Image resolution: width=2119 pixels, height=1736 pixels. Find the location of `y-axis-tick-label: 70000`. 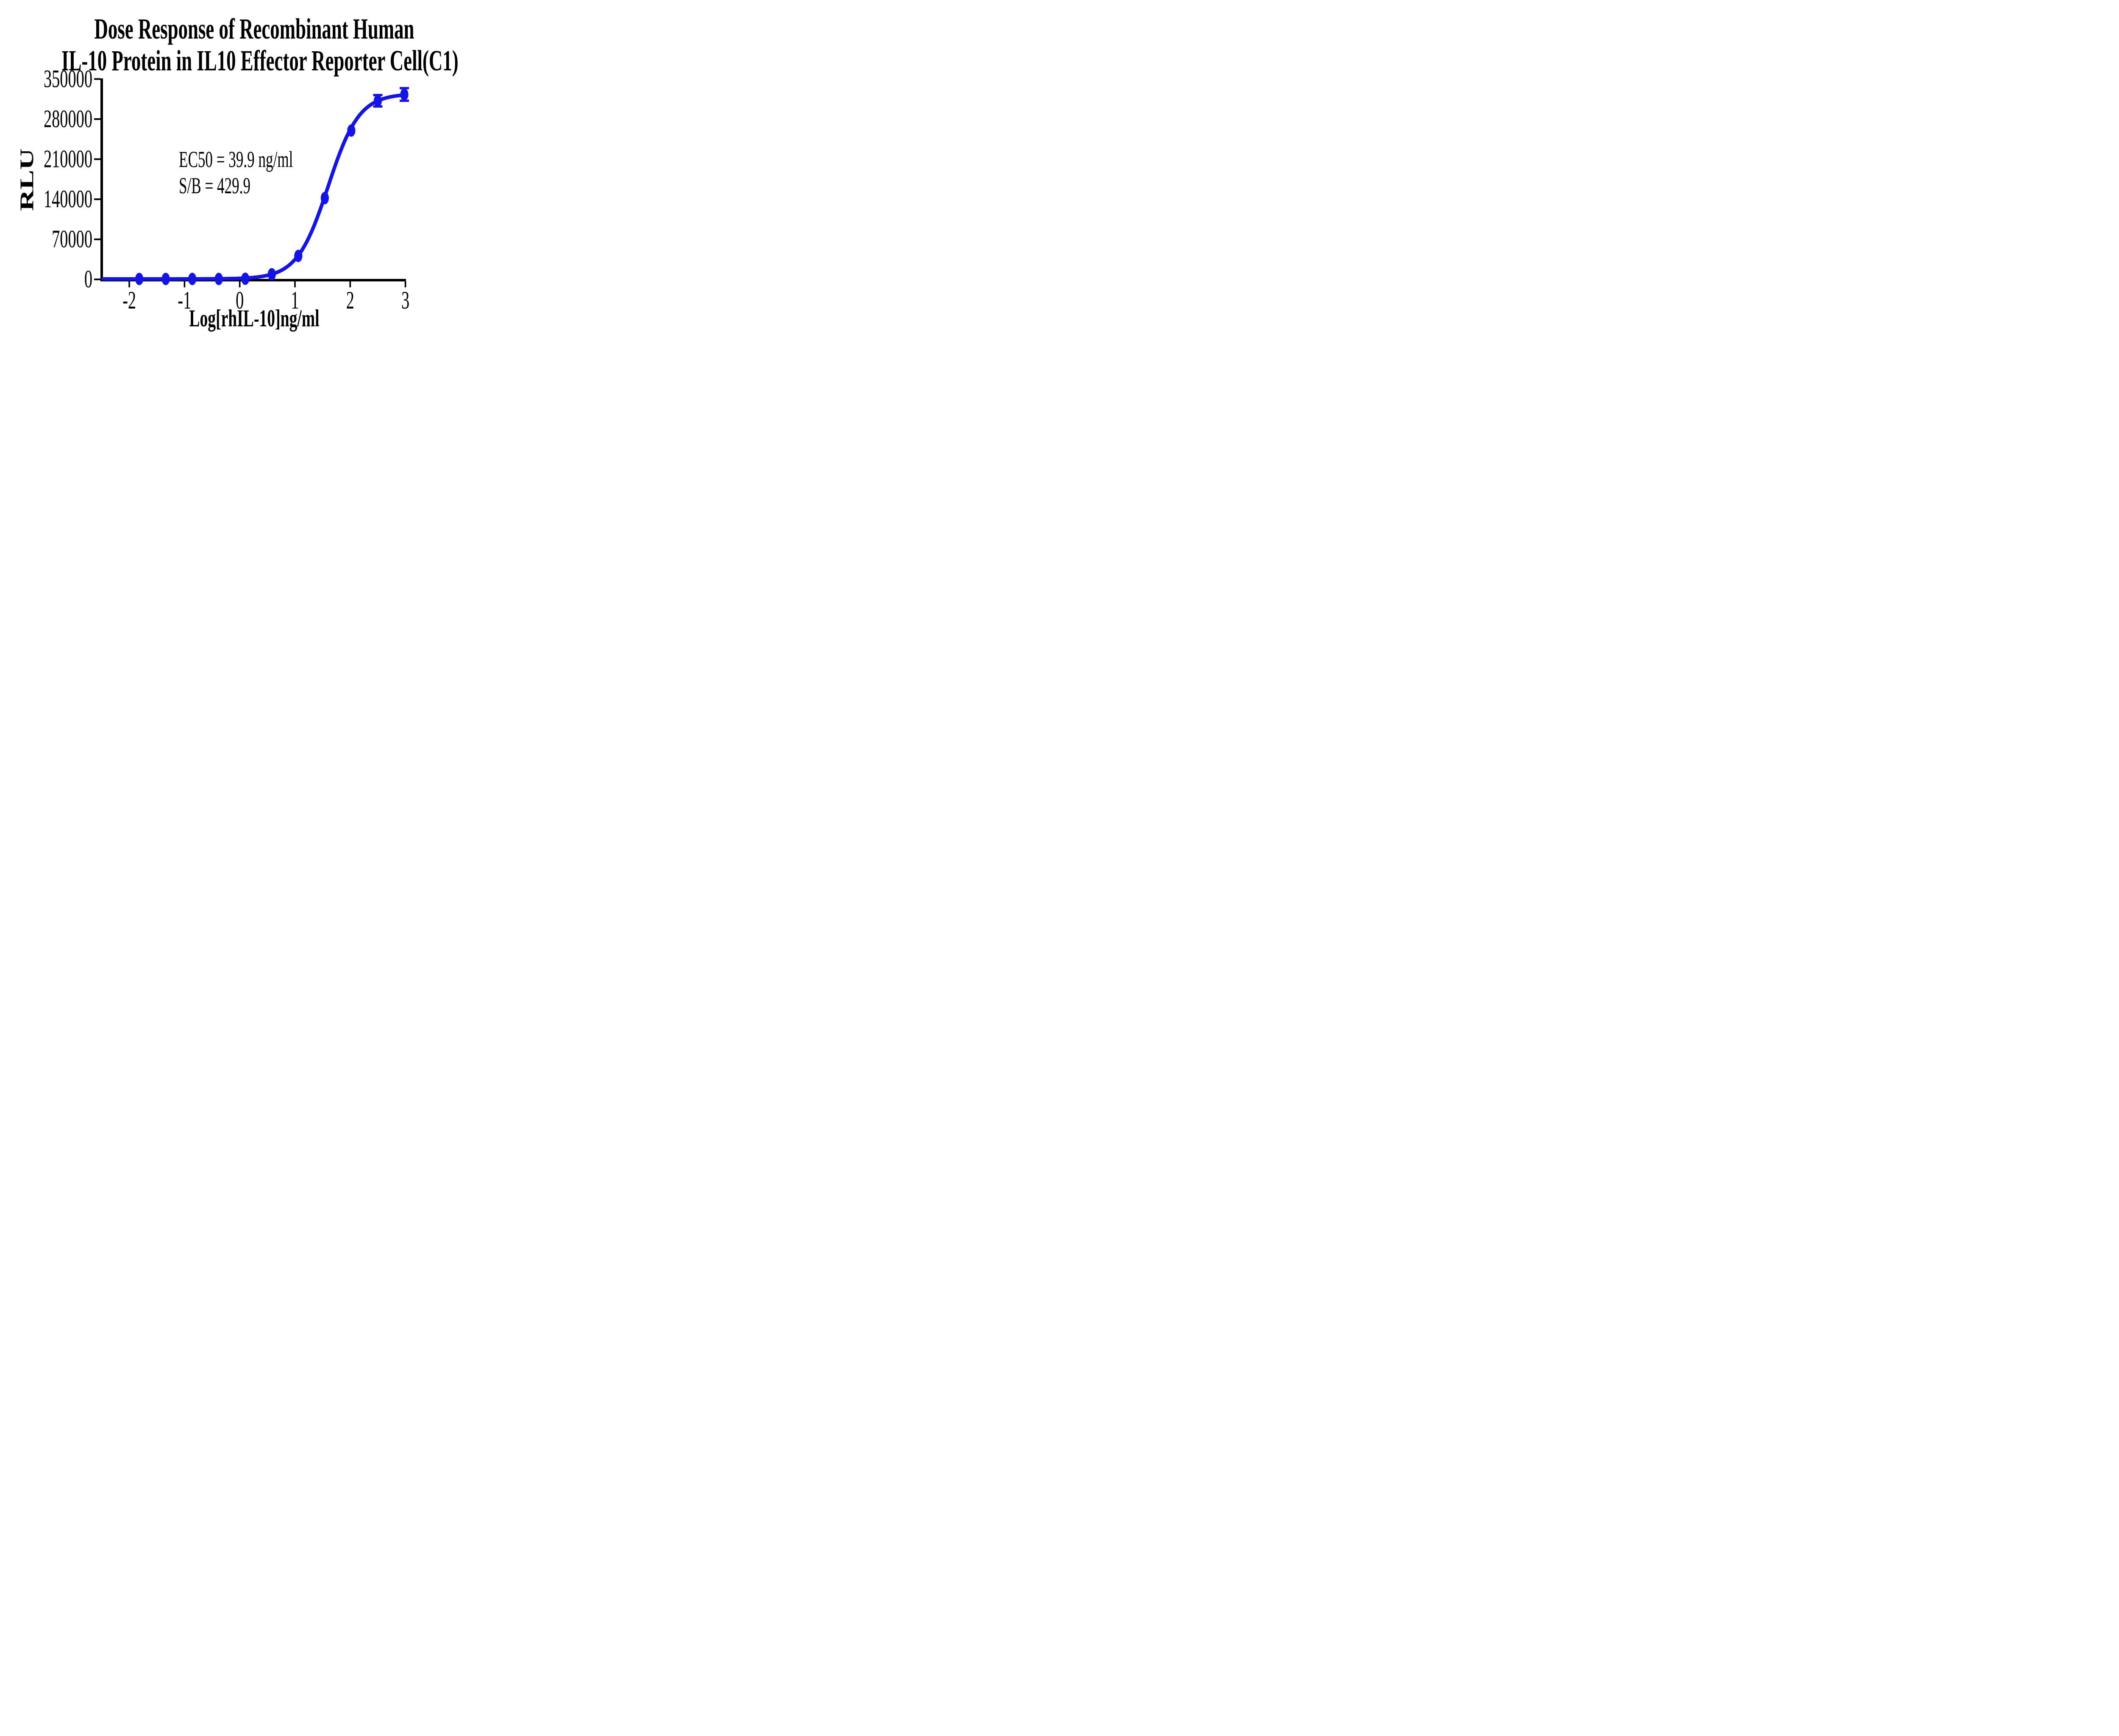

y-axis-tick-label: 70000 is located at coordinates (72, 239).